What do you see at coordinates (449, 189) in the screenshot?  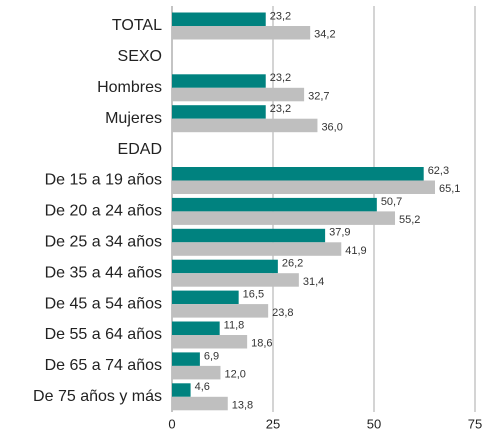 I see `value-label: 65,1` at bounding box center [449, 189].